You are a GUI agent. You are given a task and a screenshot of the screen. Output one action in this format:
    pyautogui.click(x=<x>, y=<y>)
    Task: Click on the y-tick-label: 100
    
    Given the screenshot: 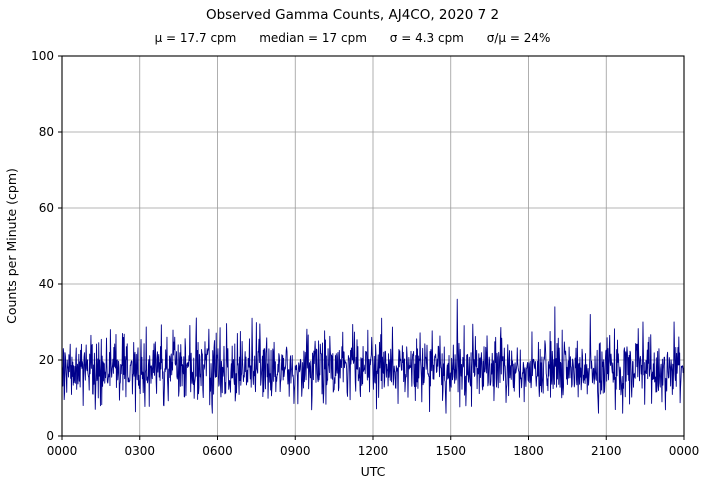 What is the action you would take?
    pyautogui.click(x=42, y=56)
    